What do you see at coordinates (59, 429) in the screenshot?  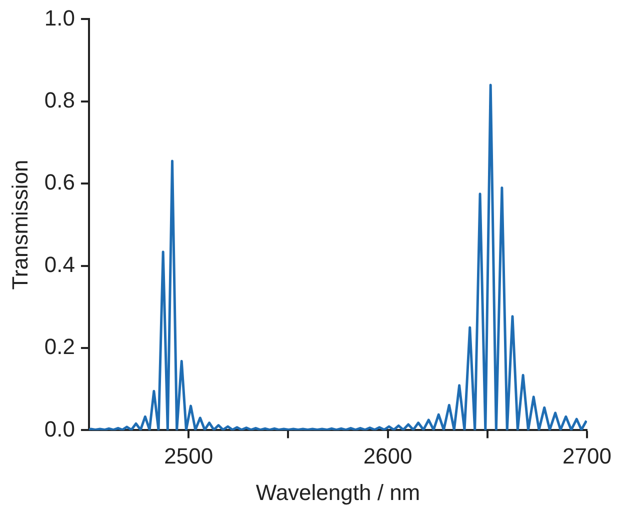 I see `y-tick-label: 0.0` at bounding box center [59, 429].